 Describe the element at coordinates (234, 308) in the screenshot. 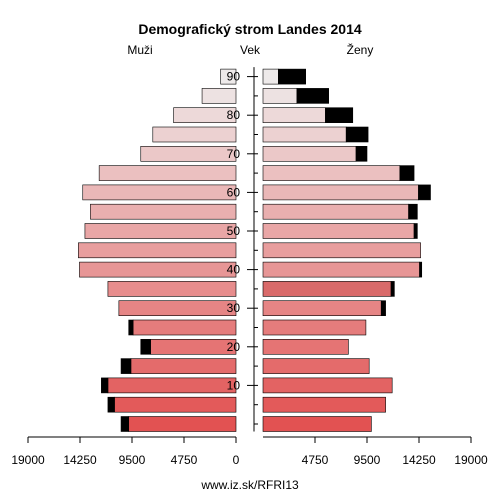

I see `age-tick-label: 30` at that location.